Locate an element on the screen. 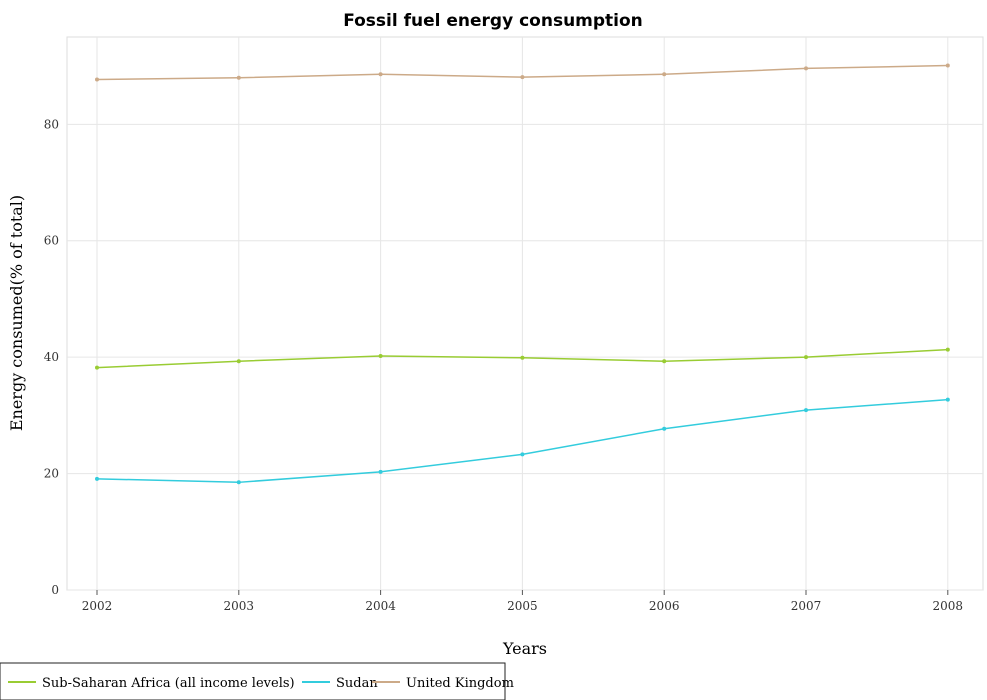 Image resolution: width=987 pixels, height=700 pixels. legend-label-ssa: Sub-Saharan Africa (all income levels) is located at coordinates (168, 683).